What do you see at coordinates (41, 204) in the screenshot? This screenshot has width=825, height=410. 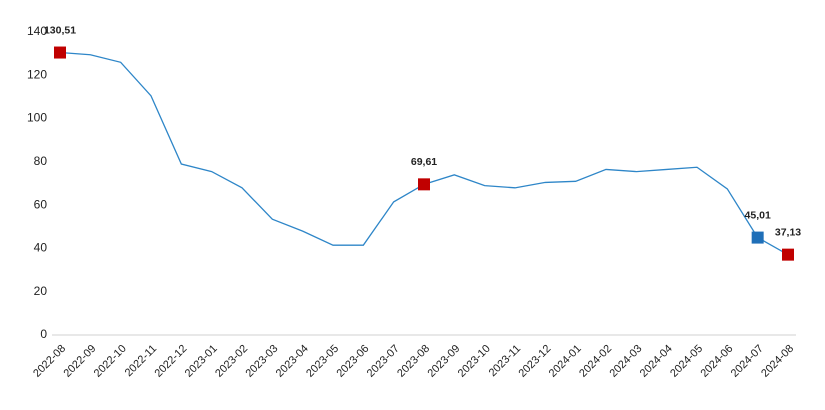 I see `y-tick-label: 60` at bounding box center [41, 204].